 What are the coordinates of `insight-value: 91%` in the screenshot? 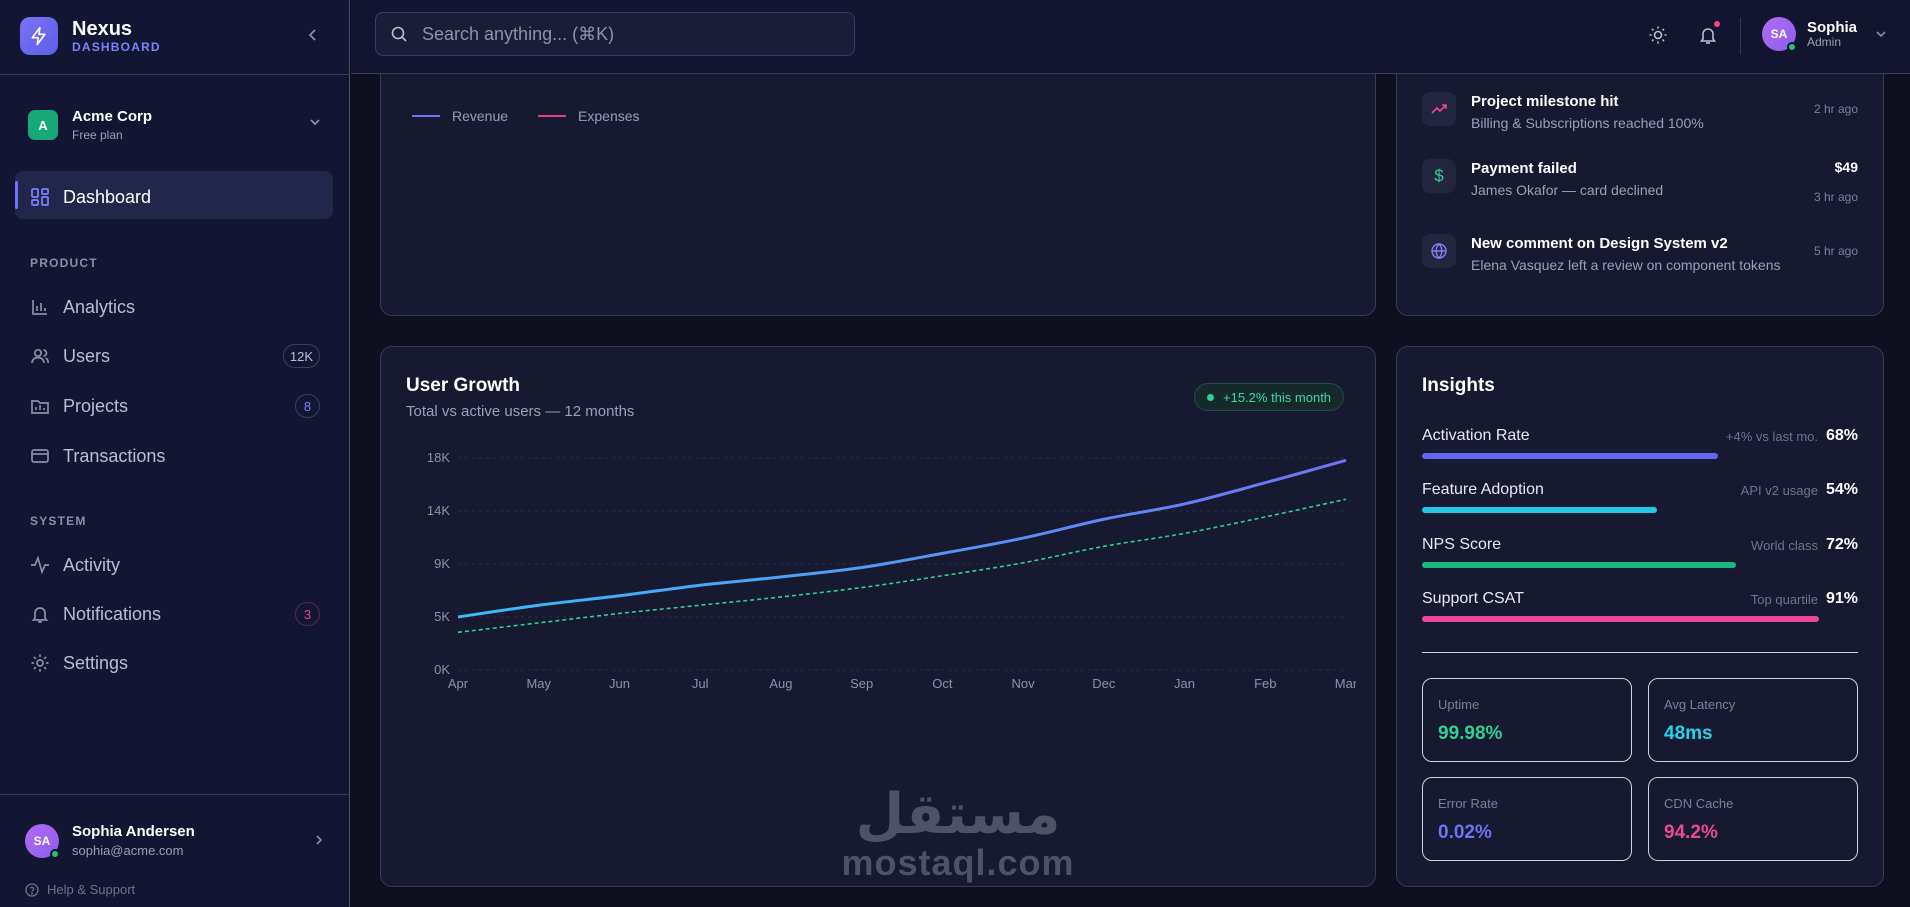 It's located at (1841, 598).